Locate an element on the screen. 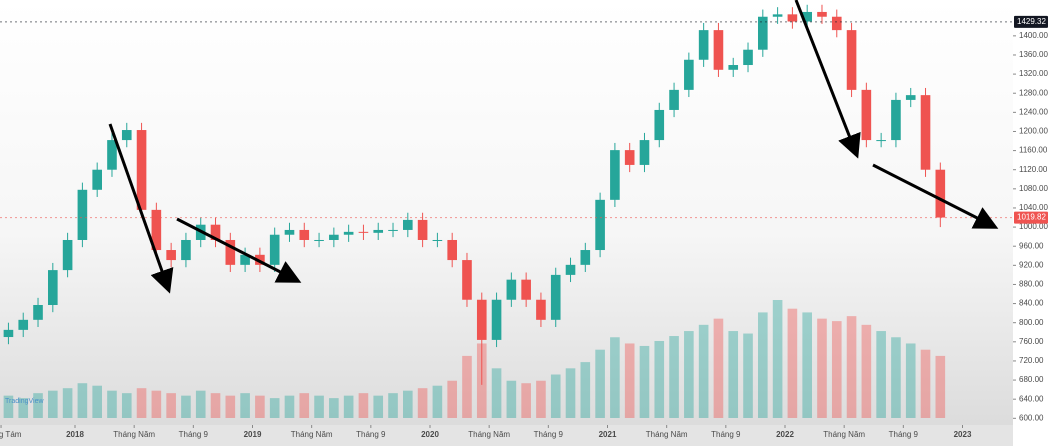  y-tick-label: 960.00 is located at coordinates (1031, 245).